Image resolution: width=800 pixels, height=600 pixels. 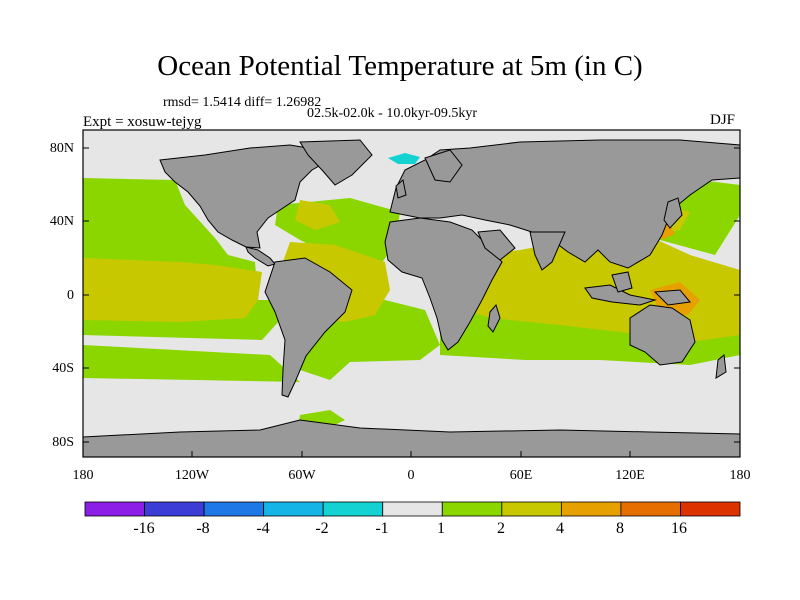 What do you see at coordinates (61, 148) in the screenshot?
I see `y-tick-label-80n: 80N` at bounding box center [61, 148].